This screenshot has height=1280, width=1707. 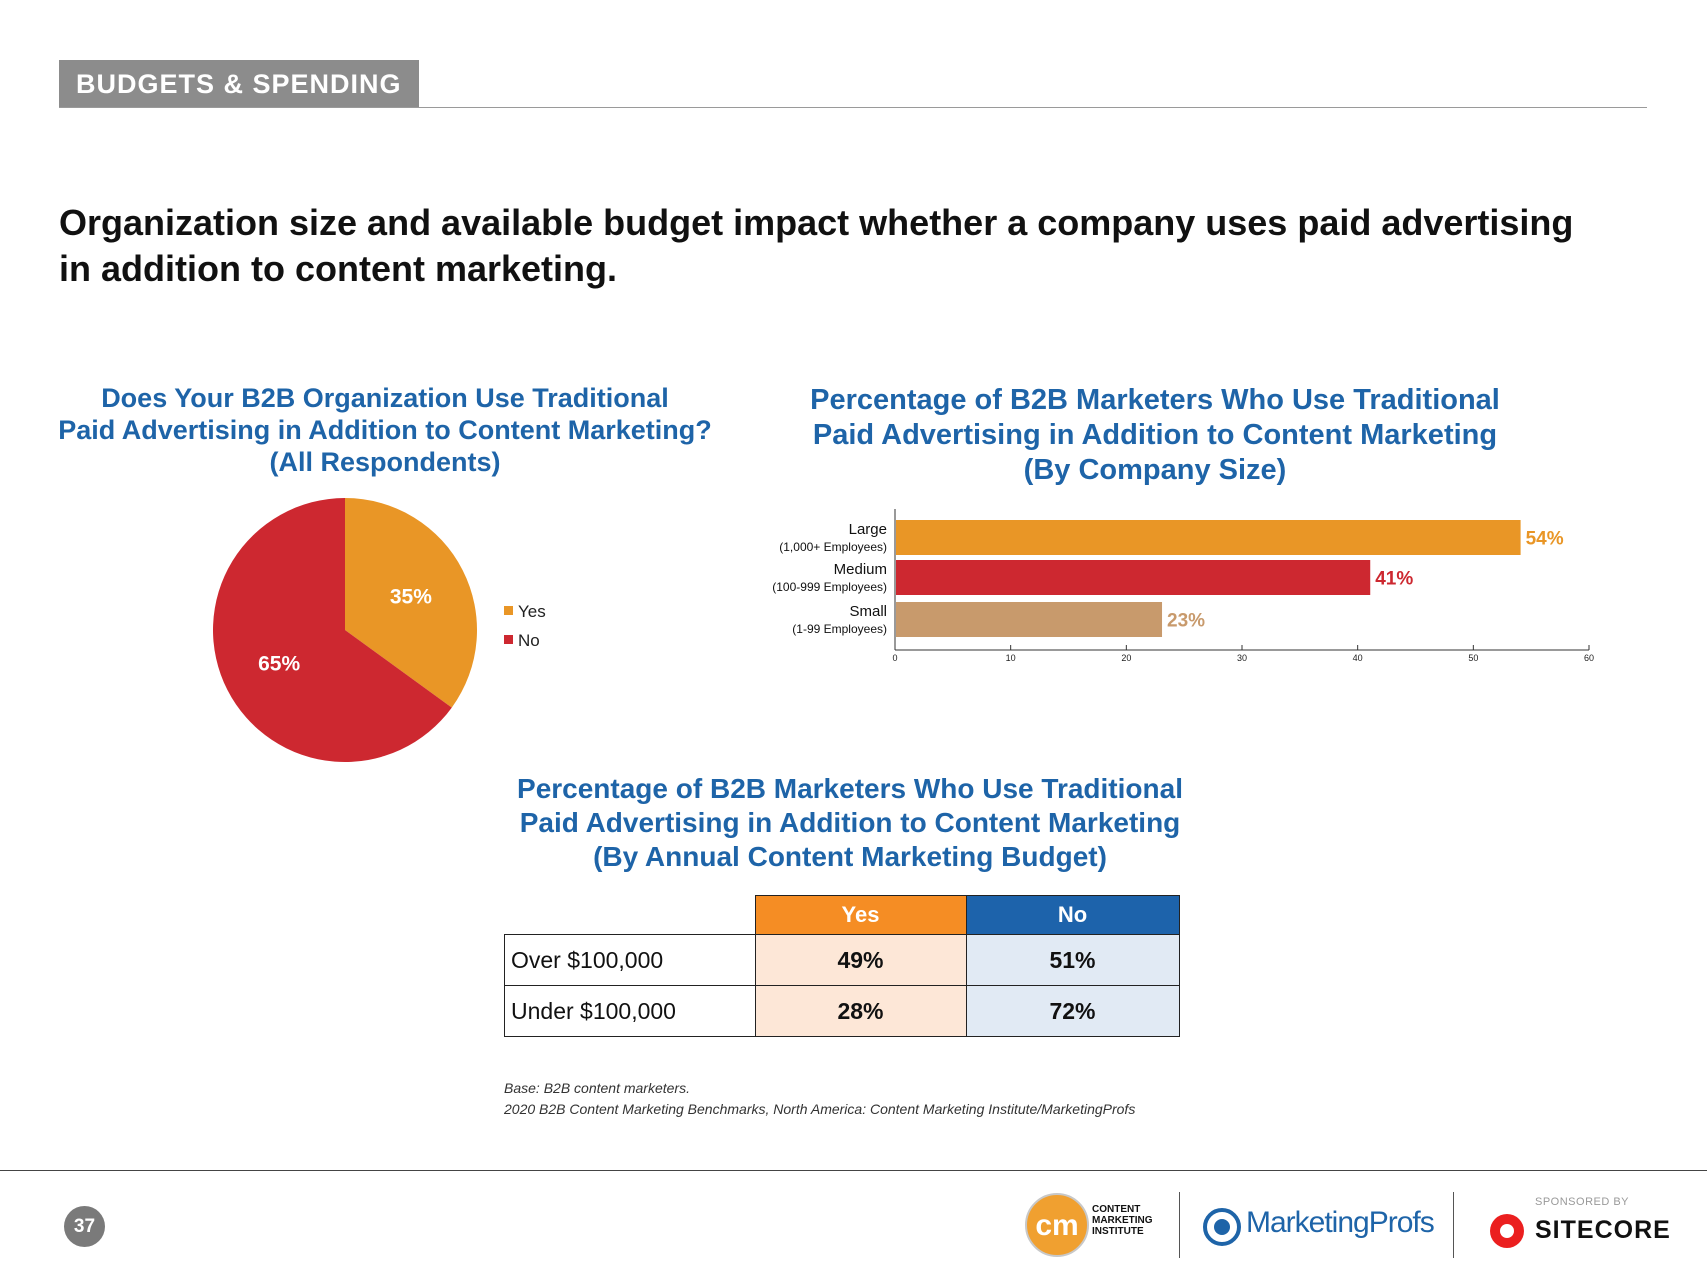 I want to click on bar-title-line-3: (By Company Size), so click(x=1155, y=470).